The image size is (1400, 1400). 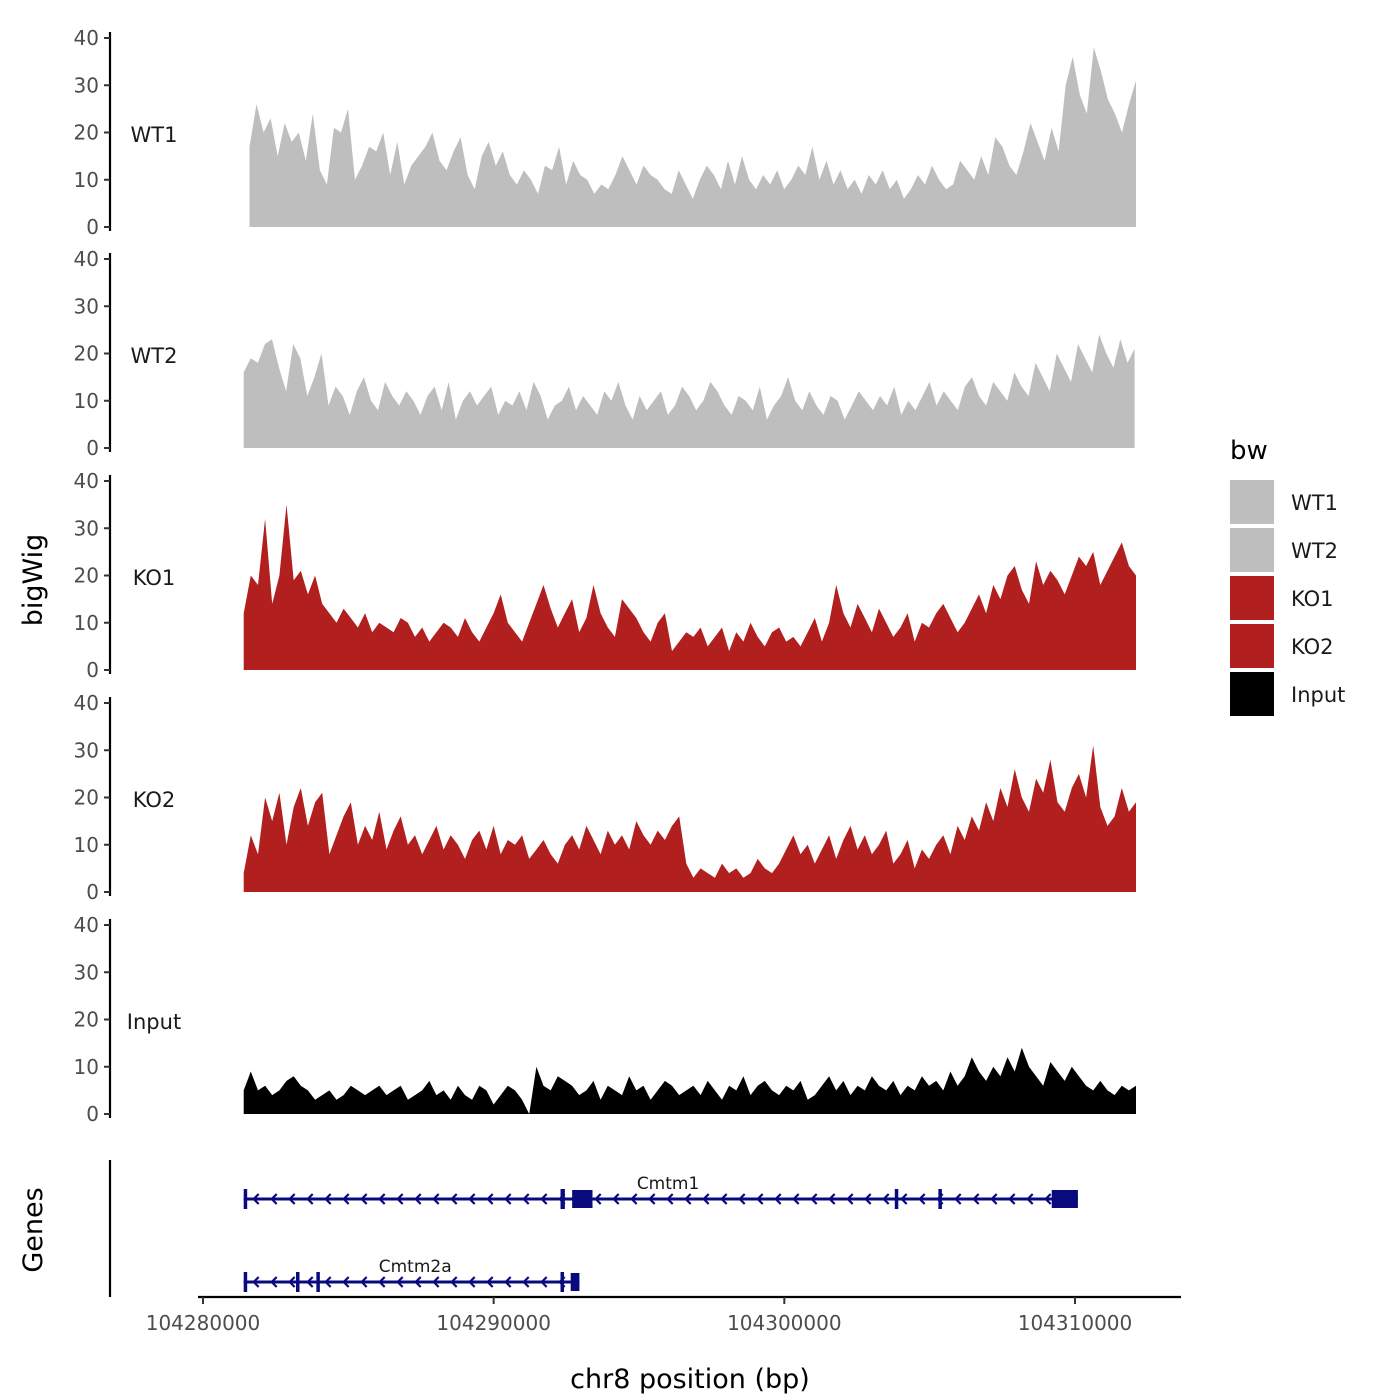 I want to click on legend-label: WT2, so click(x=1314, y=551).